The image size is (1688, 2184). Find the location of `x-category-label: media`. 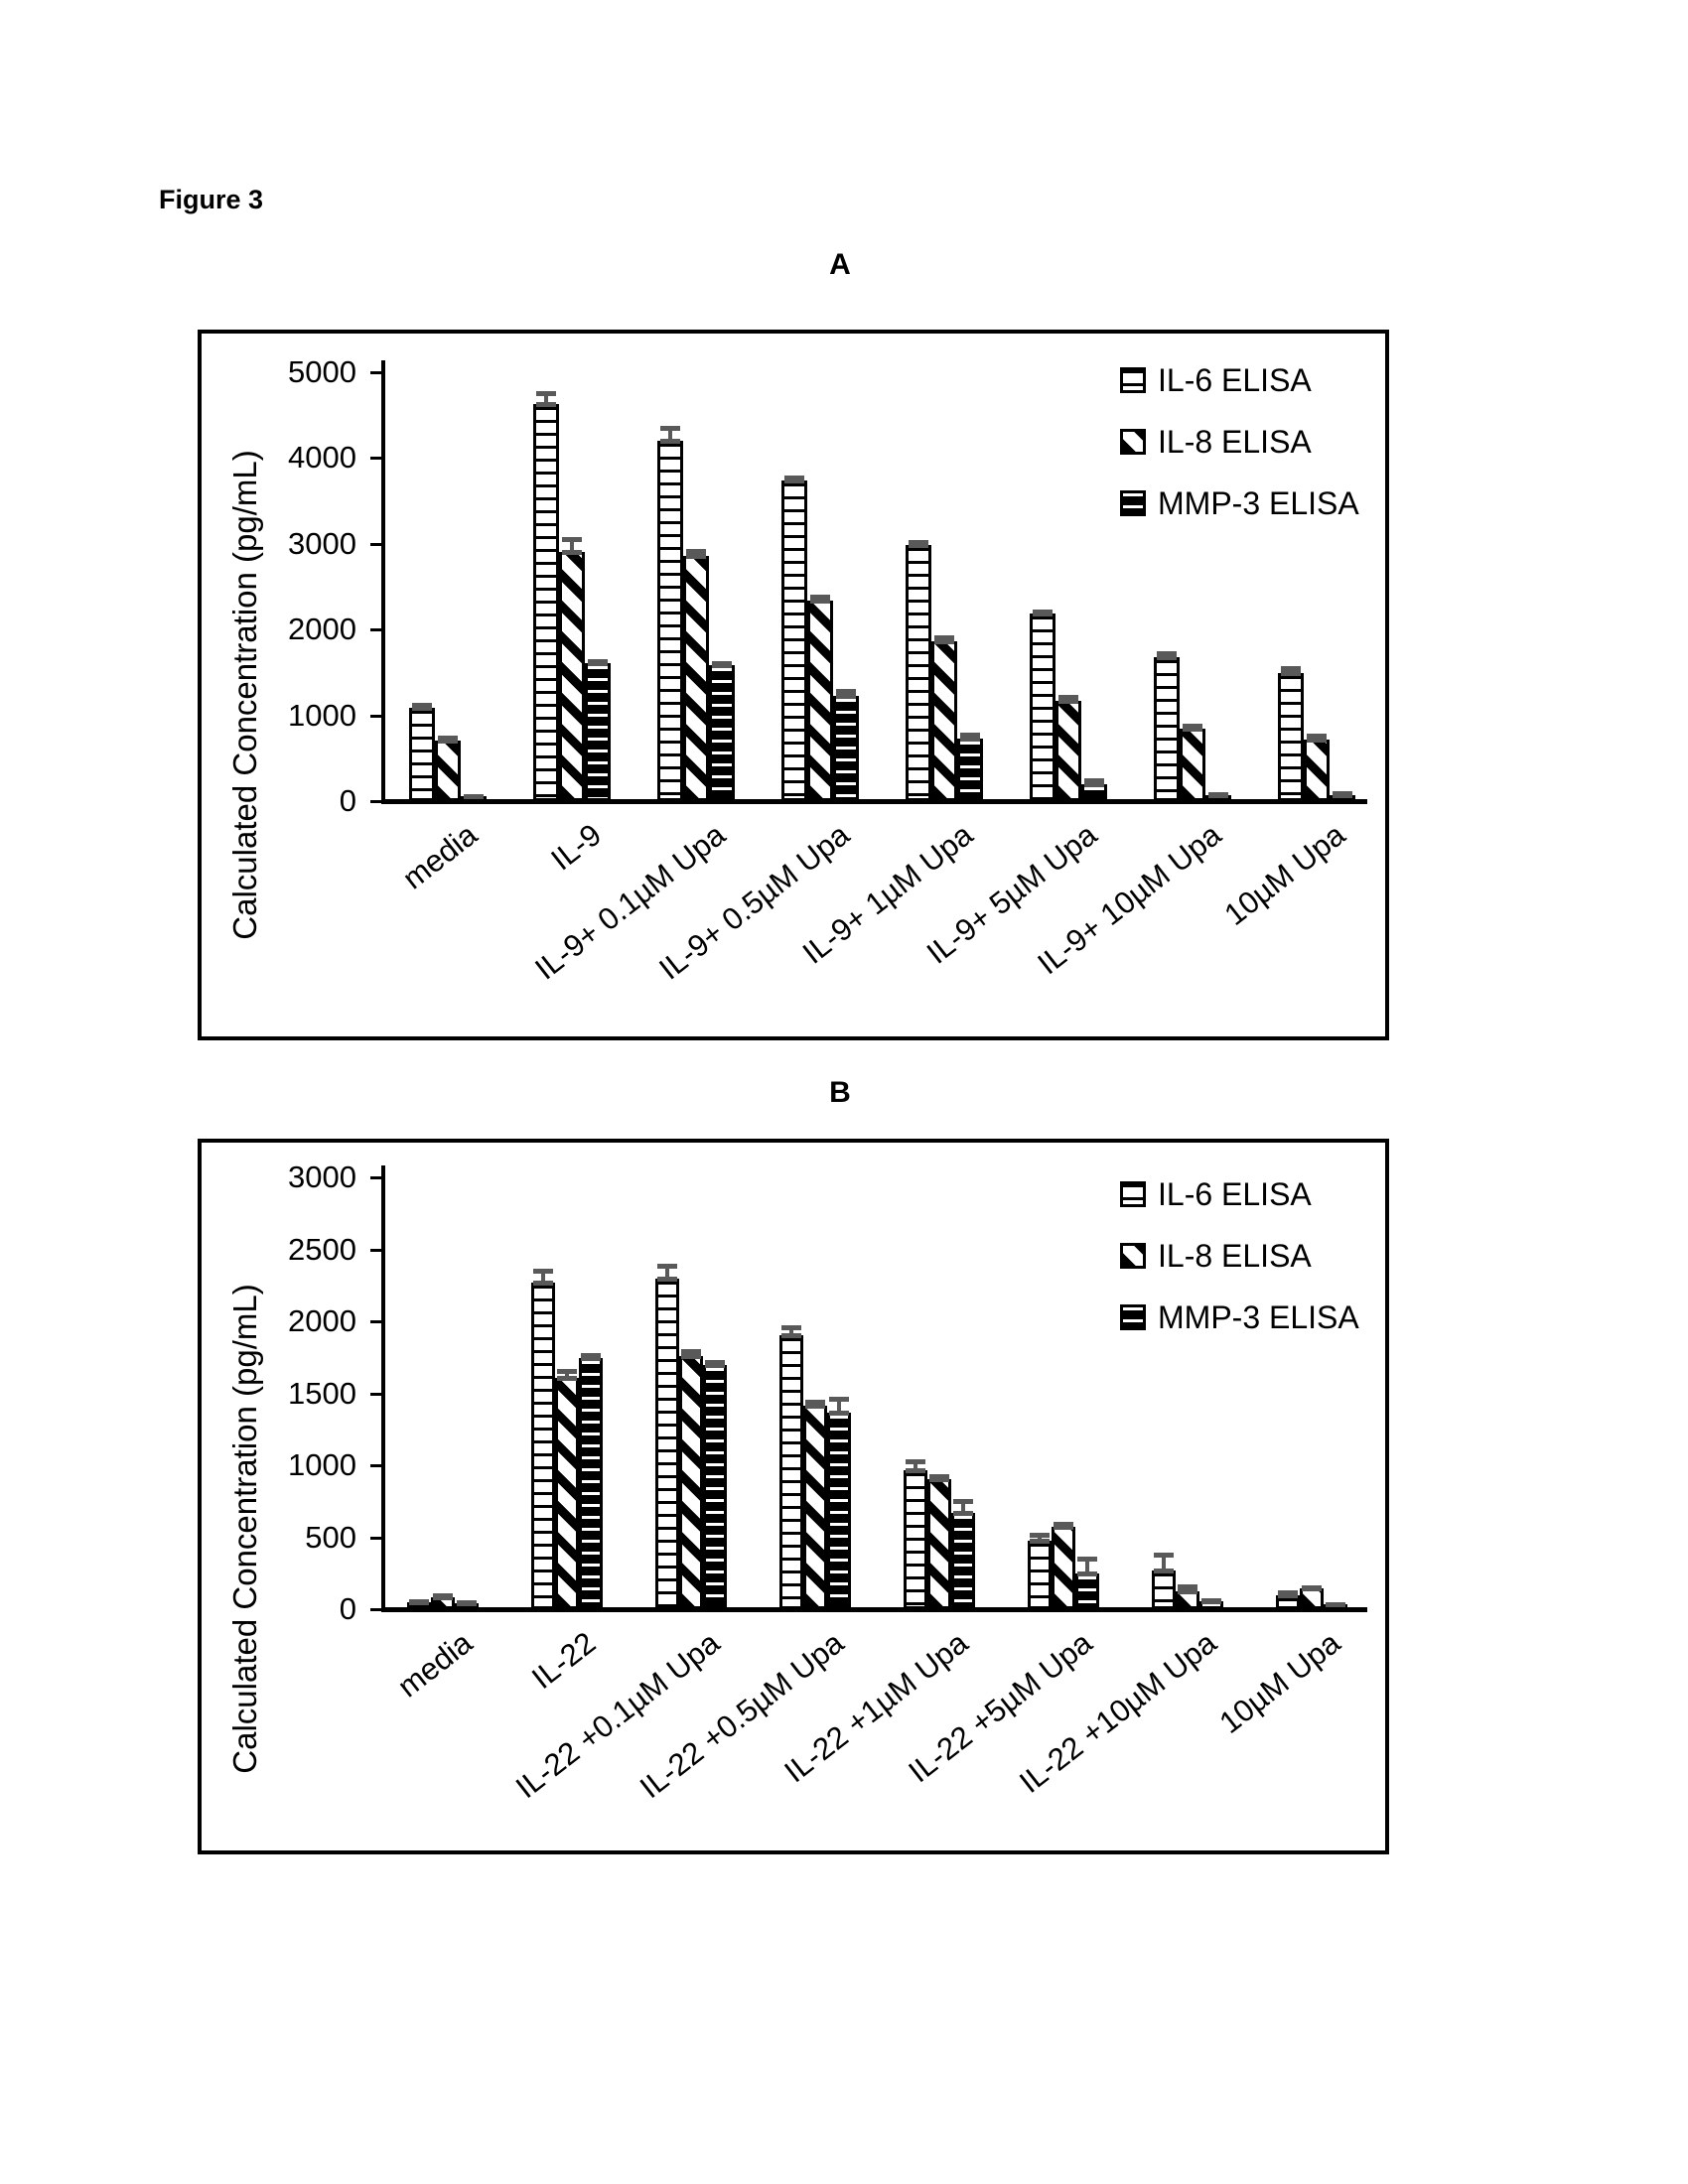

x-category-label: media is located at coordinates (434, 1665).